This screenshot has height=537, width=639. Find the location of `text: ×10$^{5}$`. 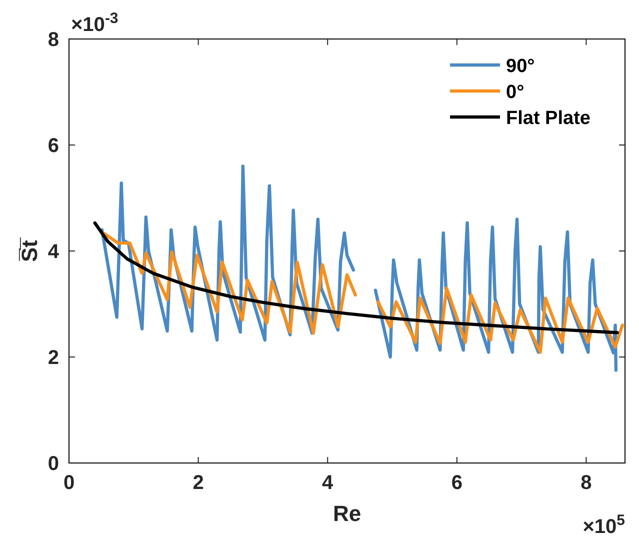

text: ×10$^{5}$ is located at coordinates (603, 524).